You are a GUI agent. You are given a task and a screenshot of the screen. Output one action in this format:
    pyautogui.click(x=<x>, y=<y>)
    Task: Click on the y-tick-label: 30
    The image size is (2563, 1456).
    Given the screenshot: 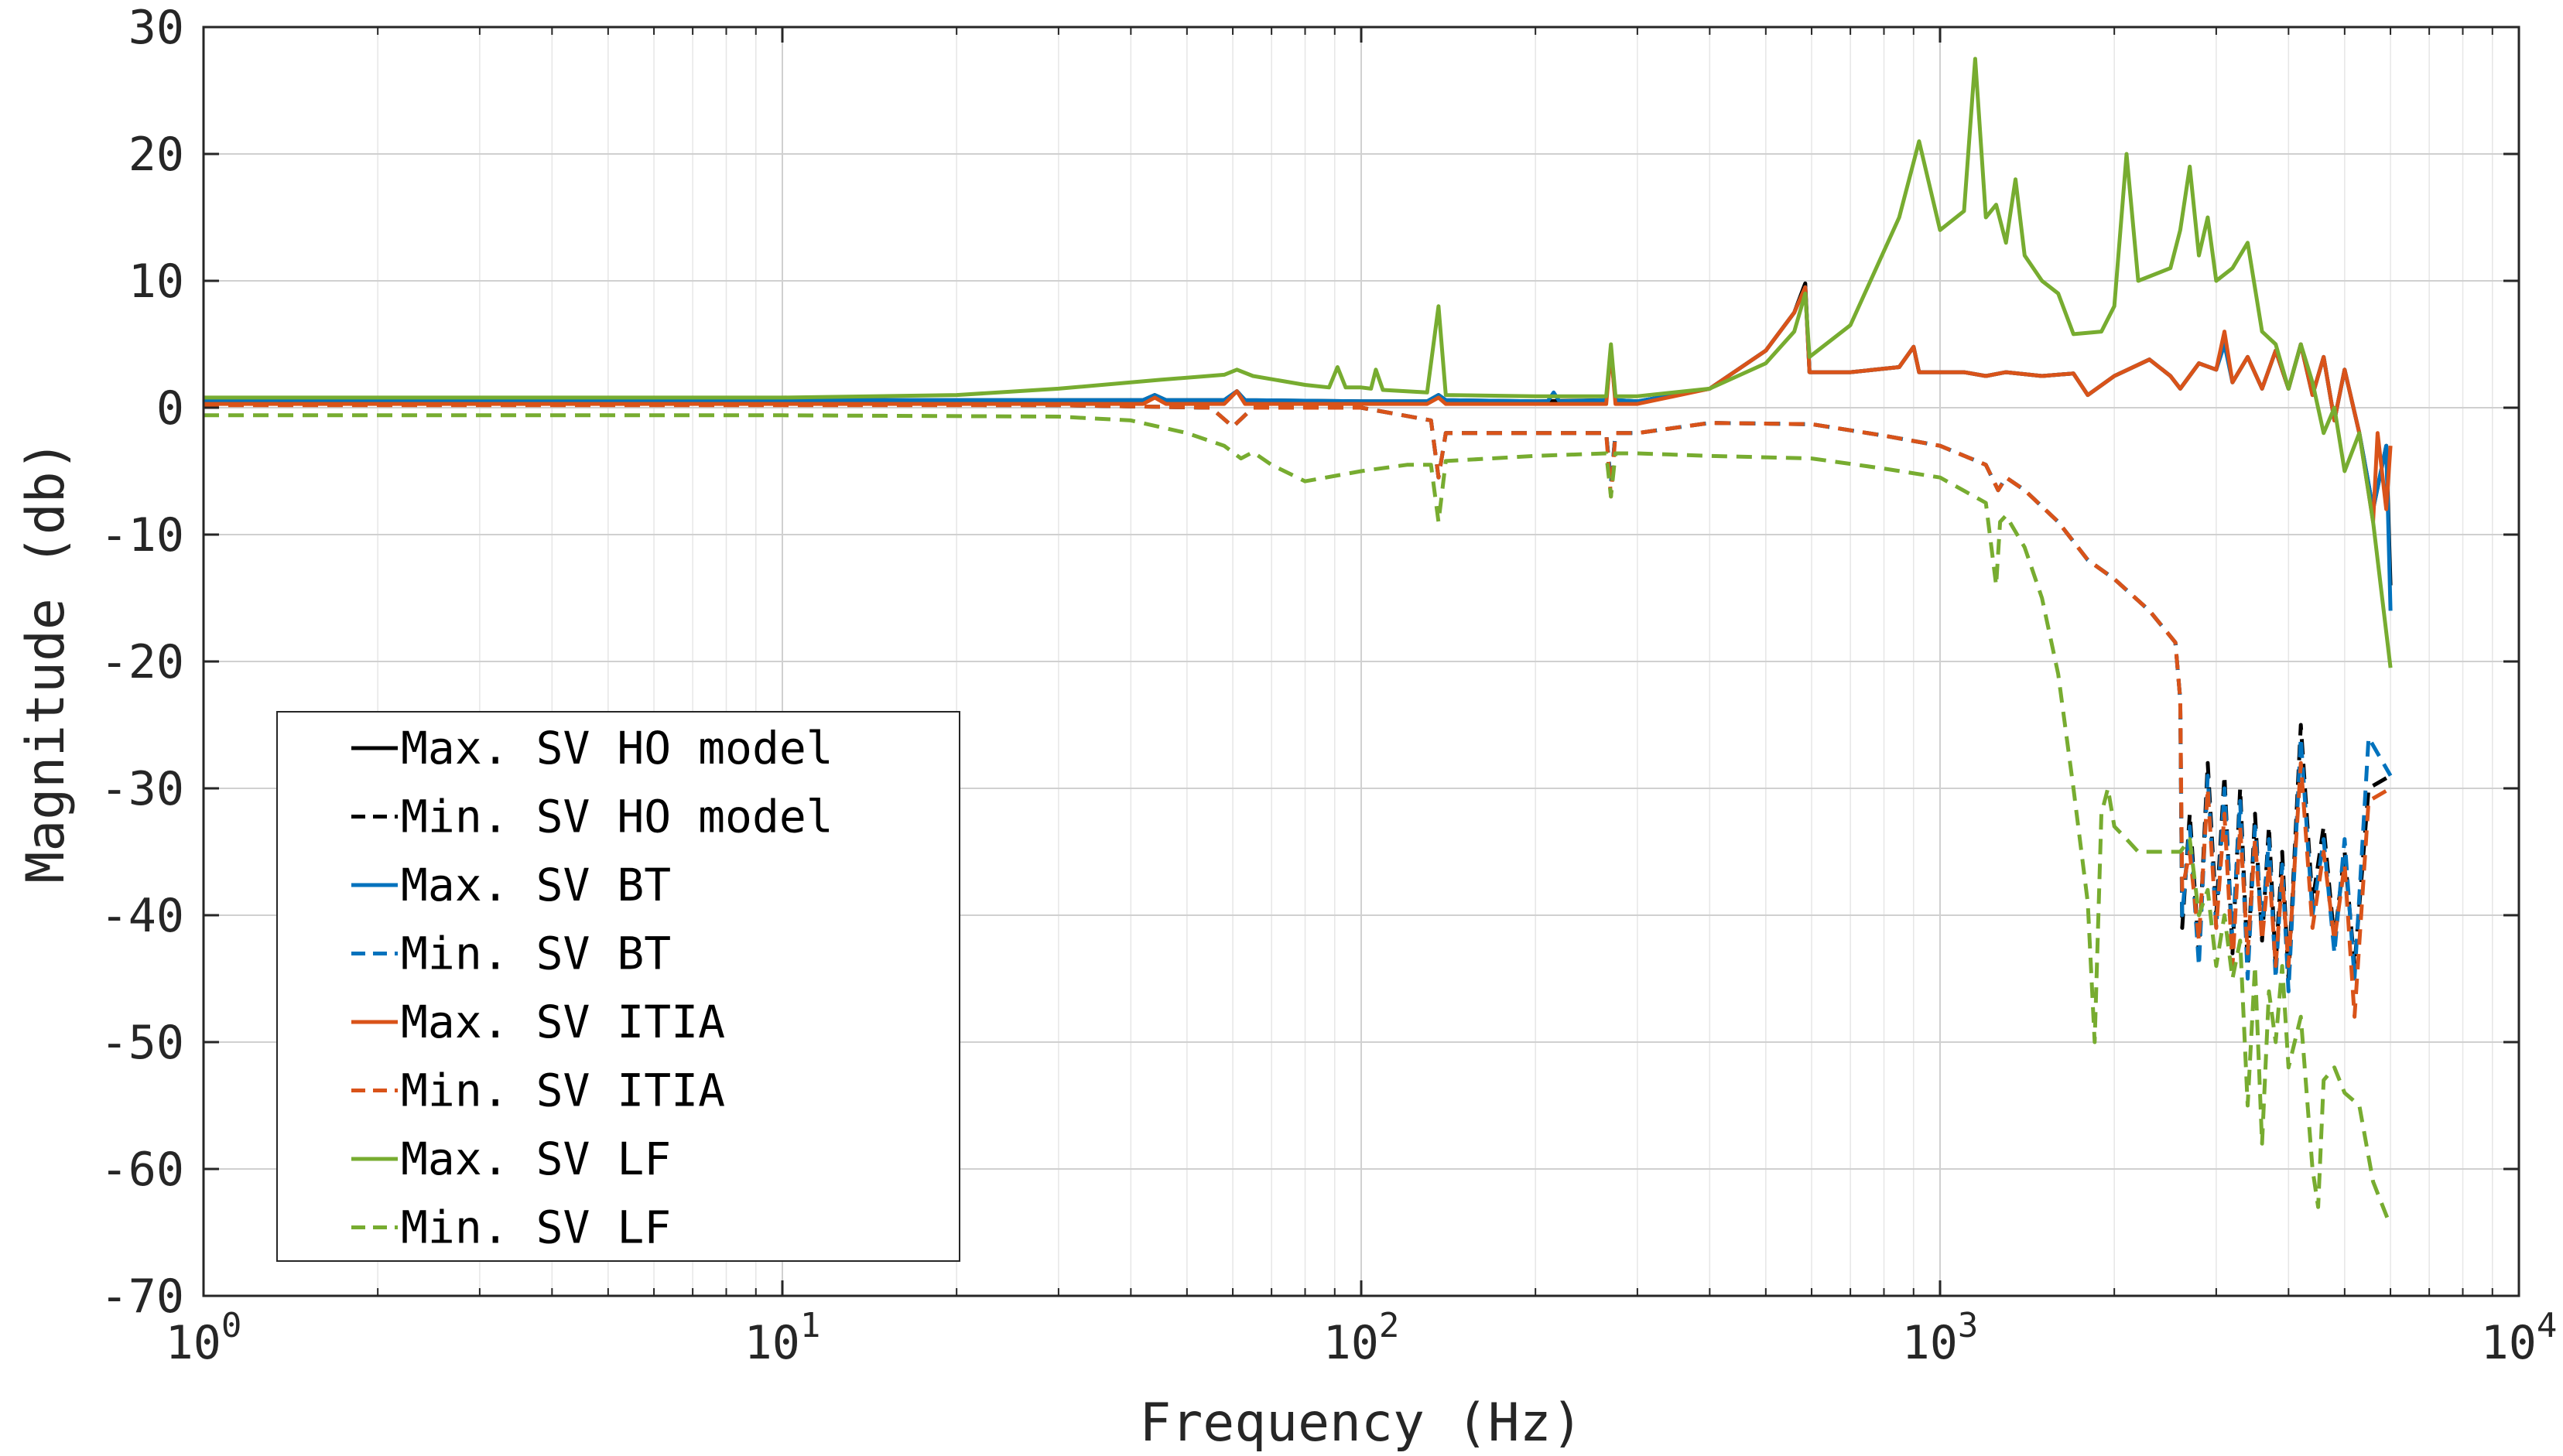 What is the action you would take?
    pyautogui.click(x=156, y=28)
    